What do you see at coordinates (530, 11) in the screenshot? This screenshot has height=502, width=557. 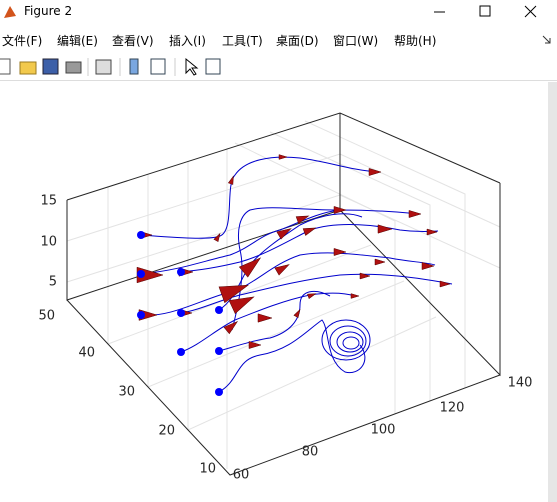 I see `close-button` at bounding box center [530, 11].